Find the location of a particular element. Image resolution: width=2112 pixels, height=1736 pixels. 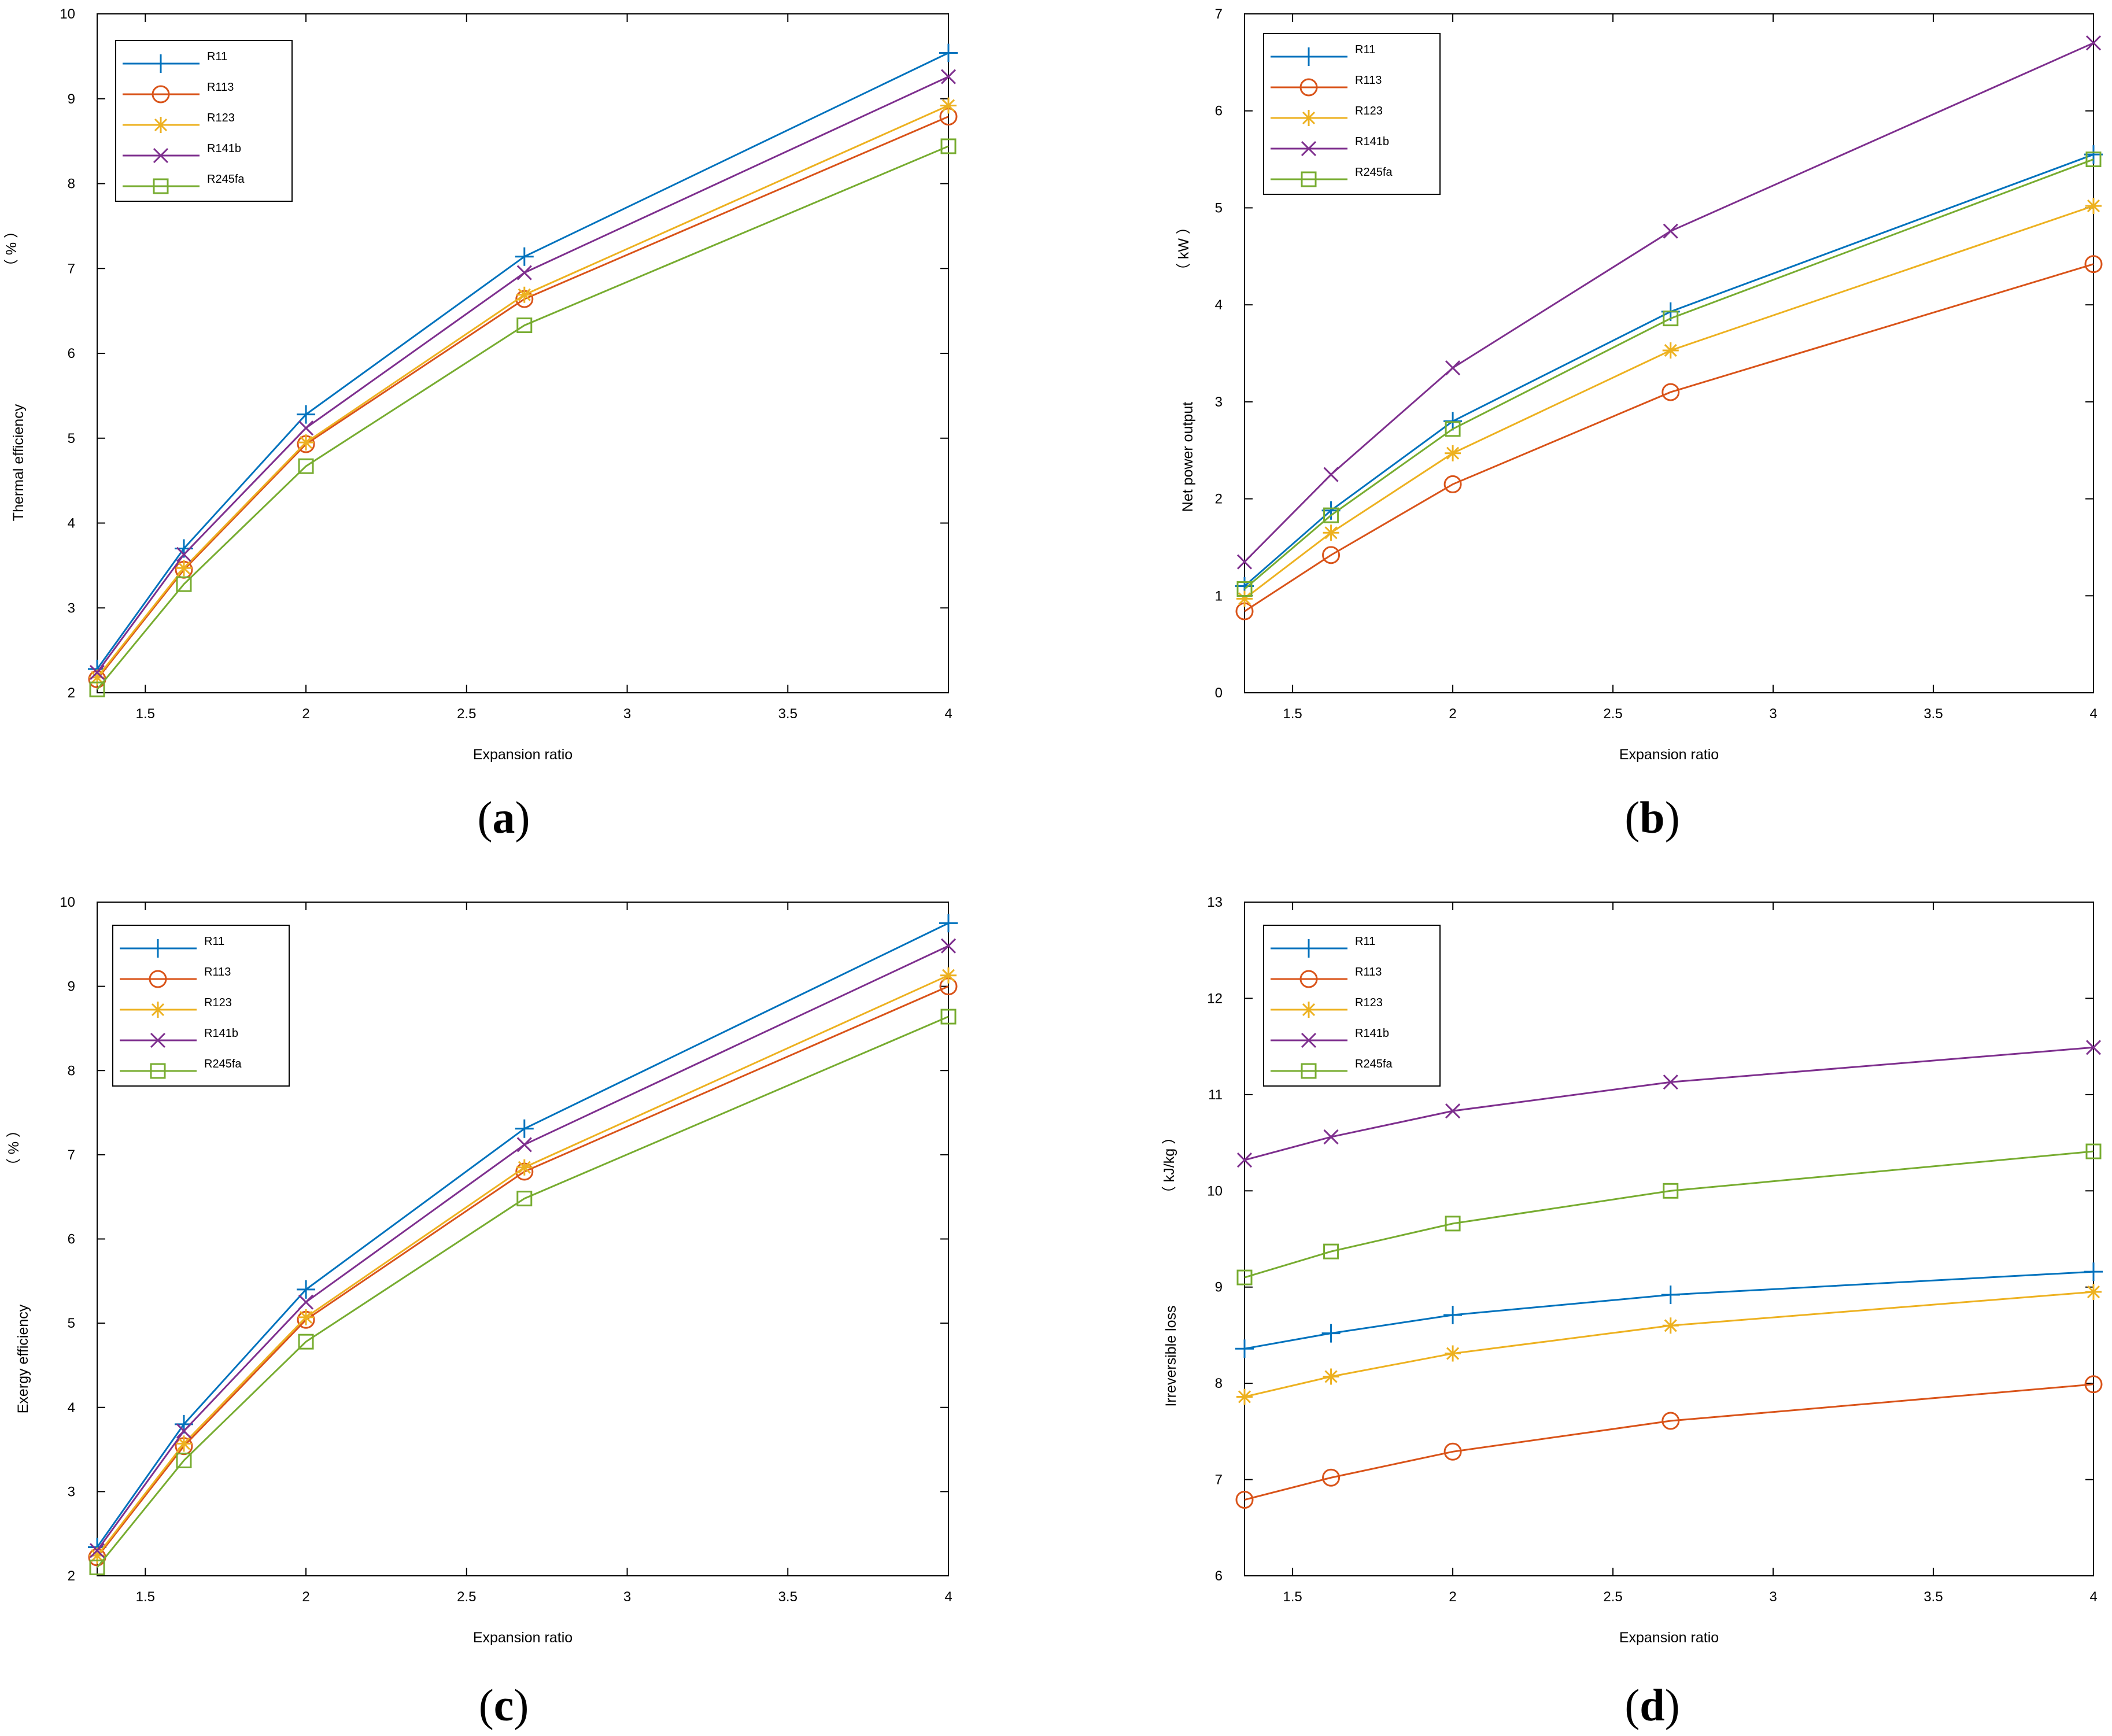

y-axis-label: Irreversible loss is located at coordinates (1171, 1355).